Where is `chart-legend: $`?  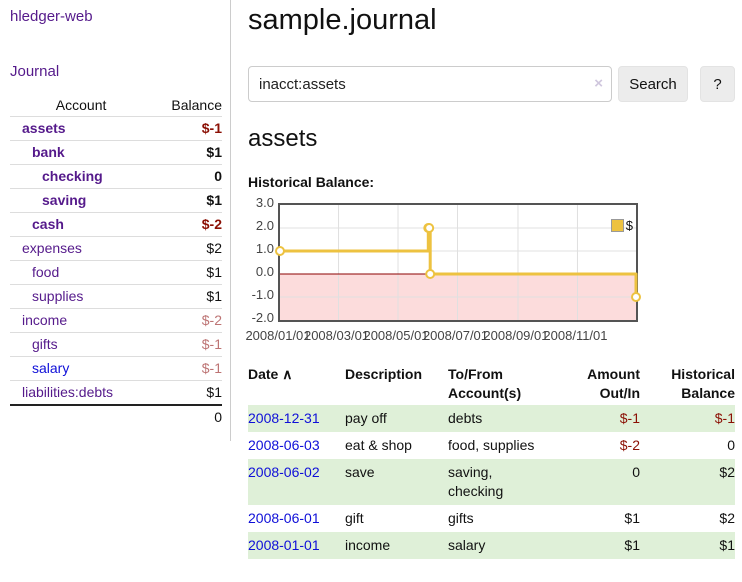 chart-legend: $ is located at coordinates (621, 225).